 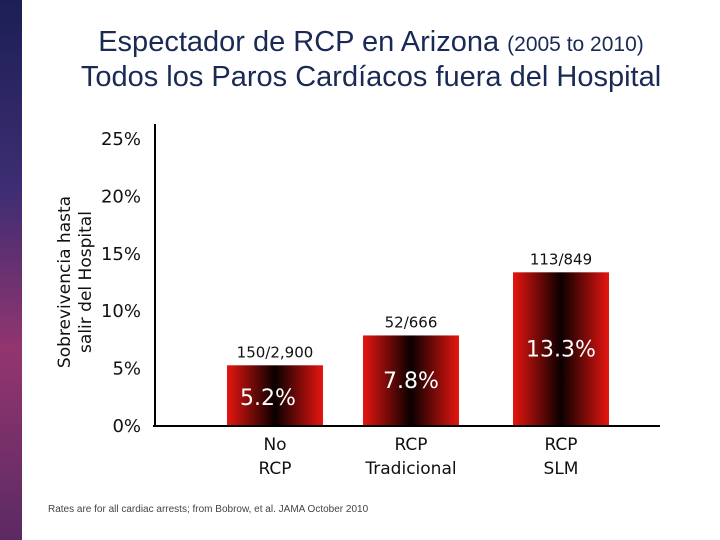 I want to click on category-label-line: SLM, so click(x=561, y=469).